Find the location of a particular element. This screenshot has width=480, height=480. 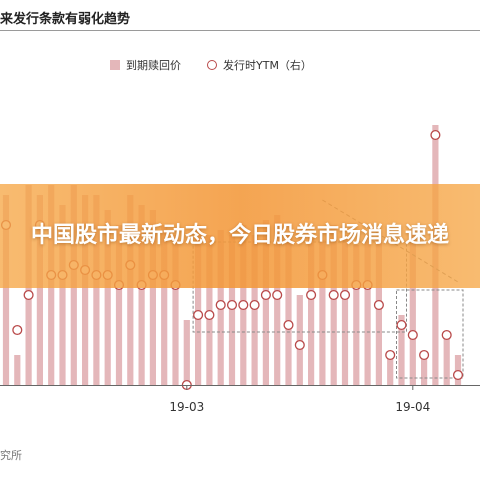

chart-legend: 到期赎回价 发行时YTM（右） is located at coordinates (211, 65).